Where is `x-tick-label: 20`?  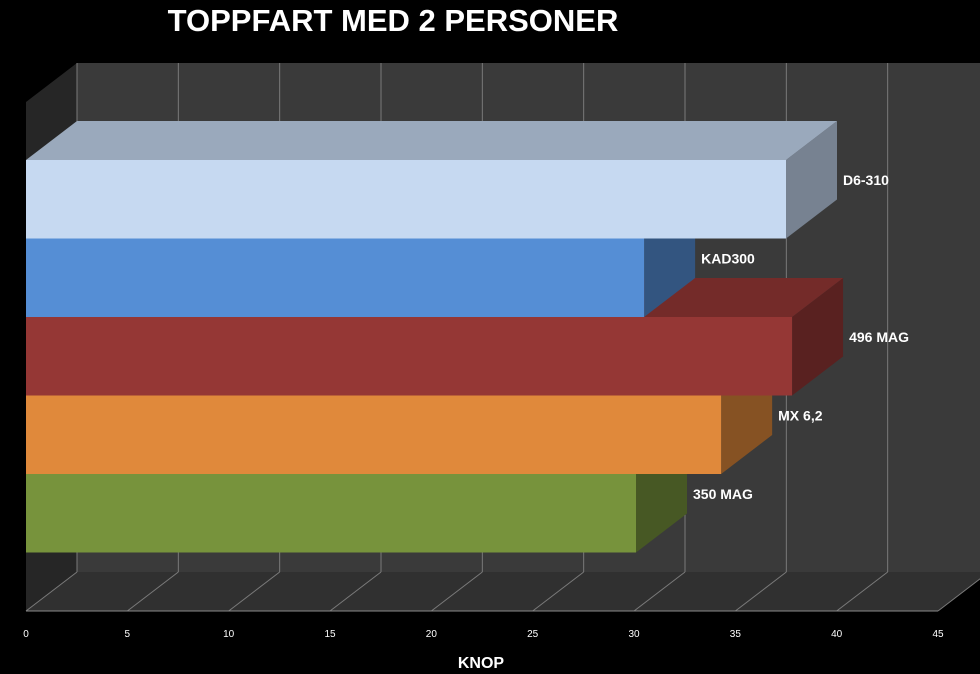
x-tick-label: 20 is located at coordinates (432, 634).